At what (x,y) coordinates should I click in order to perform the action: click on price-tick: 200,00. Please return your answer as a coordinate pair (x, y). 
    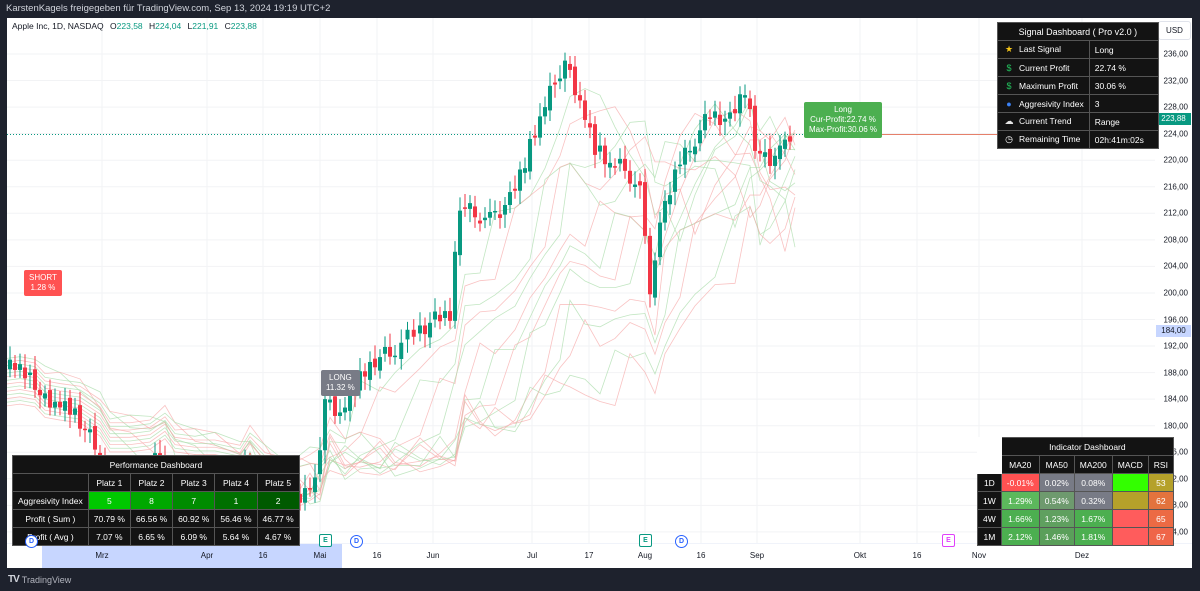
    Looking at the image, I should click on (1175, 293).